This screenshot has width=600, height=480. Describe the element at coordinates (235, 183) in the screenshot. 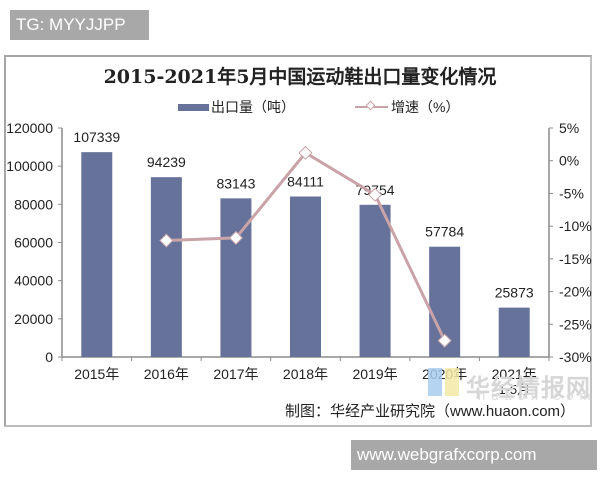

I see `svg-text: 83143` at that location.